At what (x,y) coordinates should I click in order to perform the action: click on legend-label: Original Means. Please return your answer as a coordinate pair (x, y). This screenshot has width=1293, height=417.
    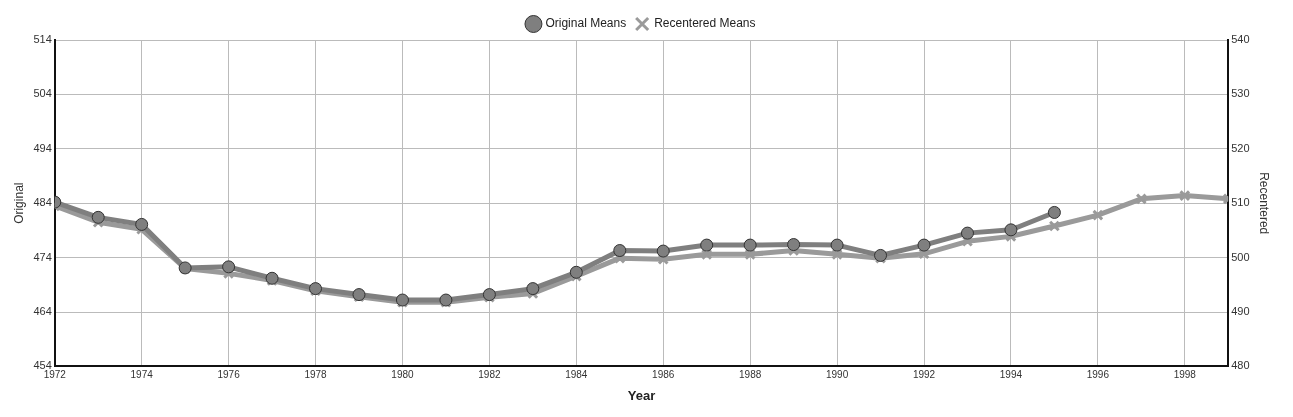
    Looking at the image, I should click on (586, 23).